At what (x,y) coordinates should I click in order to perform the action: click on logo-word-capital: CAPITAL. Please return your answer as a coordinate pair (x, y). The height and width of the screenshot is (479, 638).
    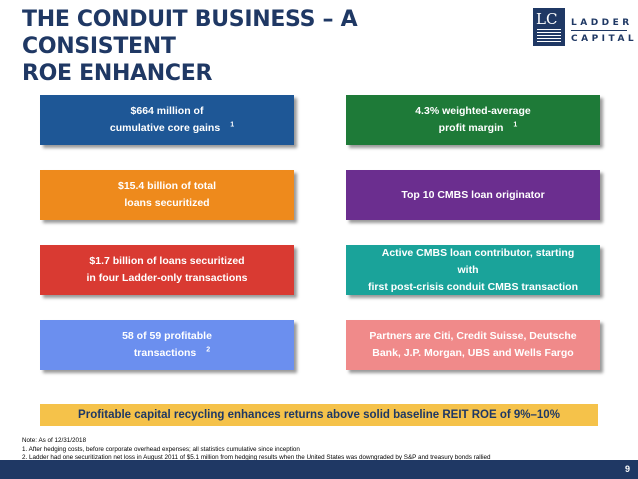
    Looking at the image, I should click on (604, 39).